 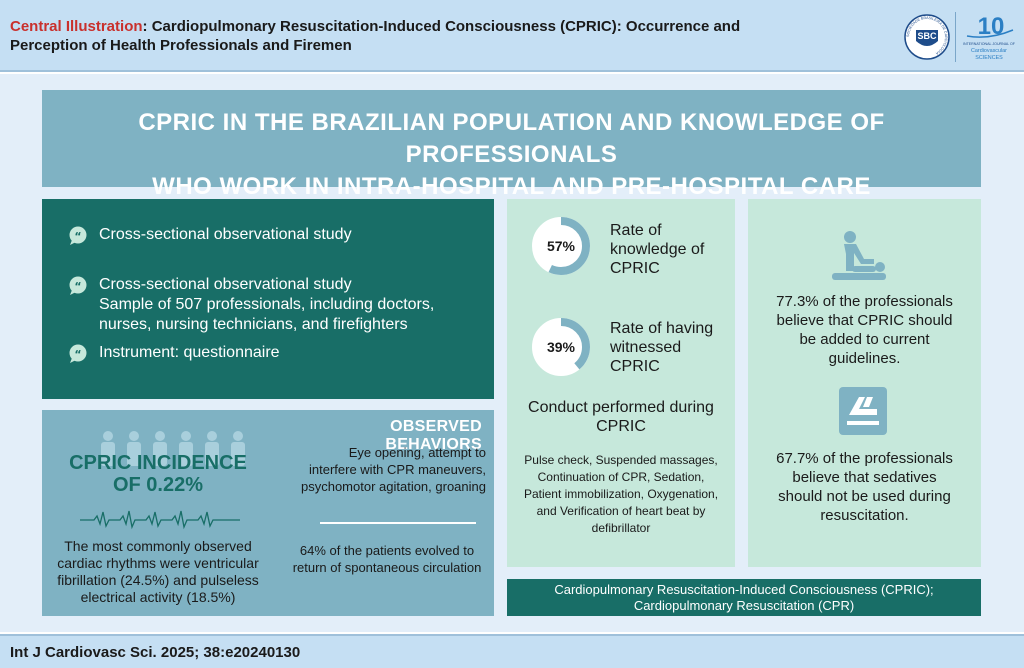 What do you see at coordinates (864, 515) in the screenshot?
I see `sedatives-line-4: resuscitation.` at bounding box center [864, 515].